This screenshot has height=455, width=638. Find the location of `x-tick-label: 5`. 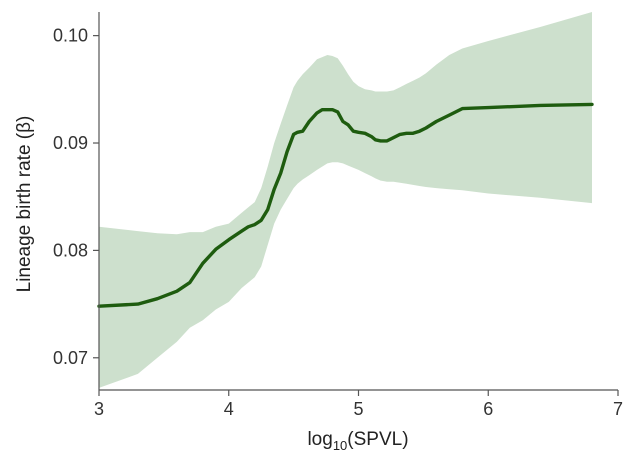

x-tick-label: 5 is located at coordinates (358, 409).